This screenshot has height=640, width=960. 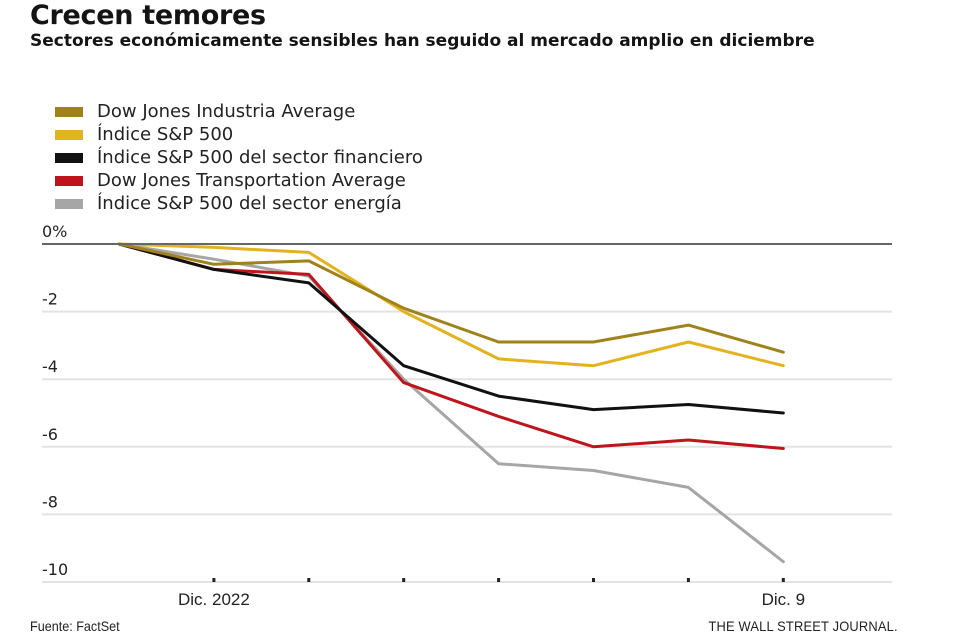 What do you see at coordinates (249, 203) in the screenshot?
I see `legend-label: Índice S&P 500 del sector energía` at bounding box center [249, 203].